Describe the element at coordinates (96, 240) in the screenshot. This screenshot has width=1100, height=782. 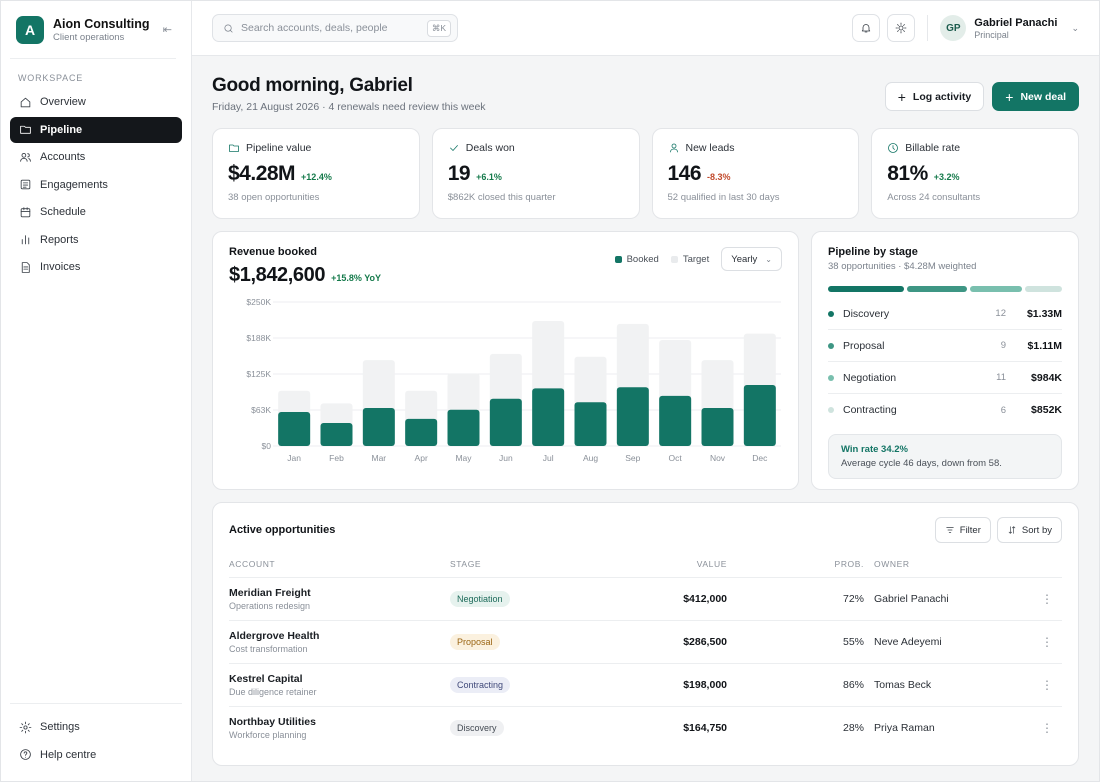
I see `sidebar-item-reports: Reports` at that location.